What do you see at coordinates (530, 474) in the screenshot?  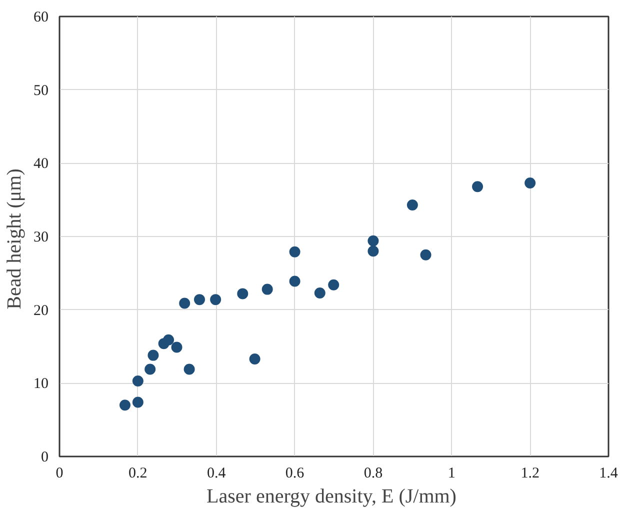 I see `x-tick-label: 1.2` at bounding box center [530, 474].